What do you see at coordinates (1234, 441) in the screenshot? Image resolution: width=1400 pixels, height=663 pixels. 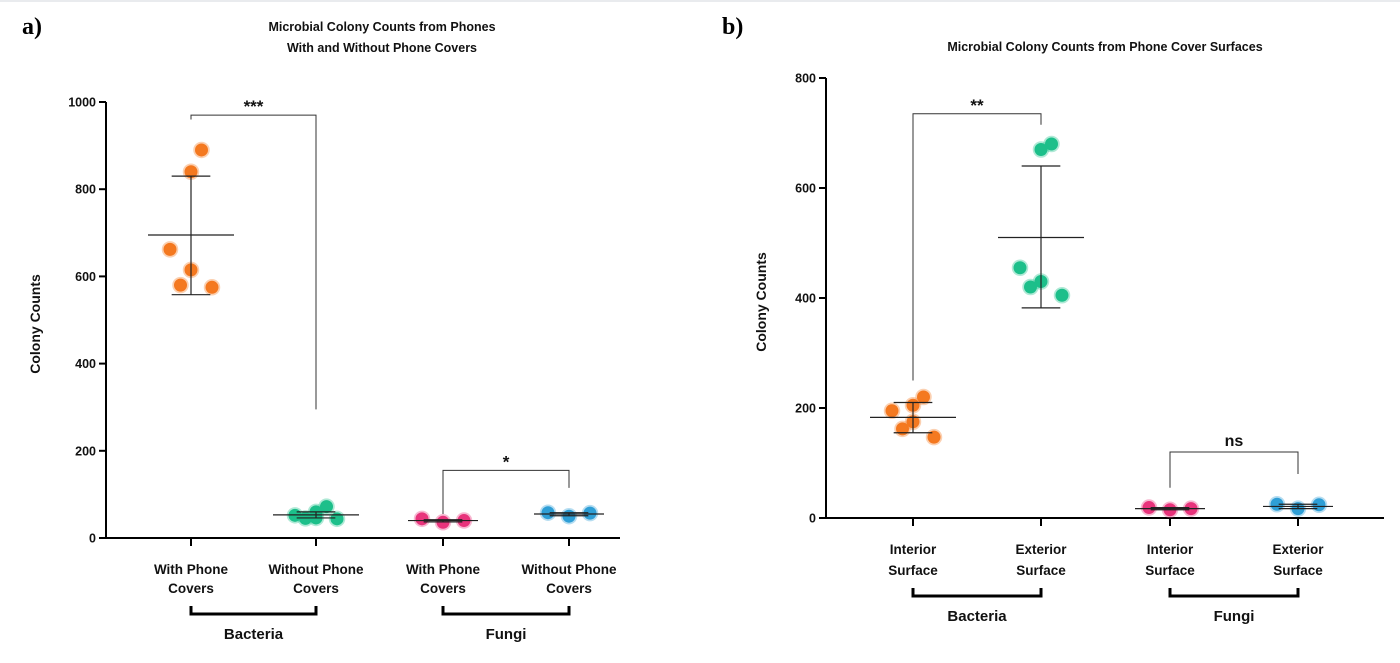 I see `significance-label: ns` at bounding box center [1234, 441].